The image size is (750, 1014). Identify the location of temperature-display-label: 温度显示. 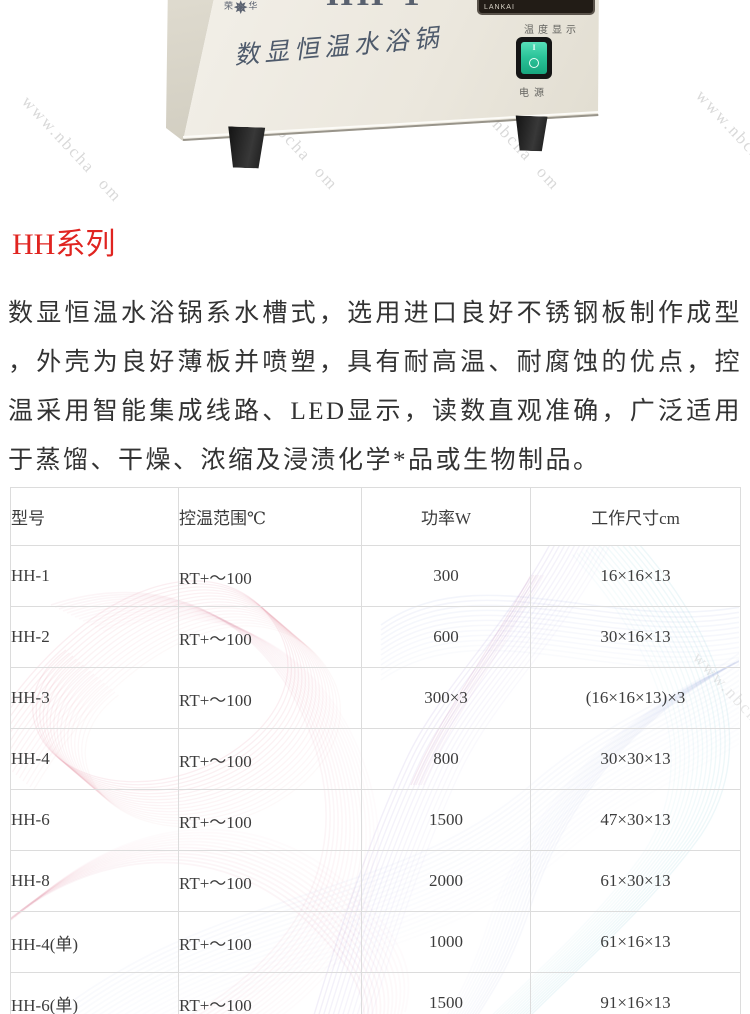
(552, 30).